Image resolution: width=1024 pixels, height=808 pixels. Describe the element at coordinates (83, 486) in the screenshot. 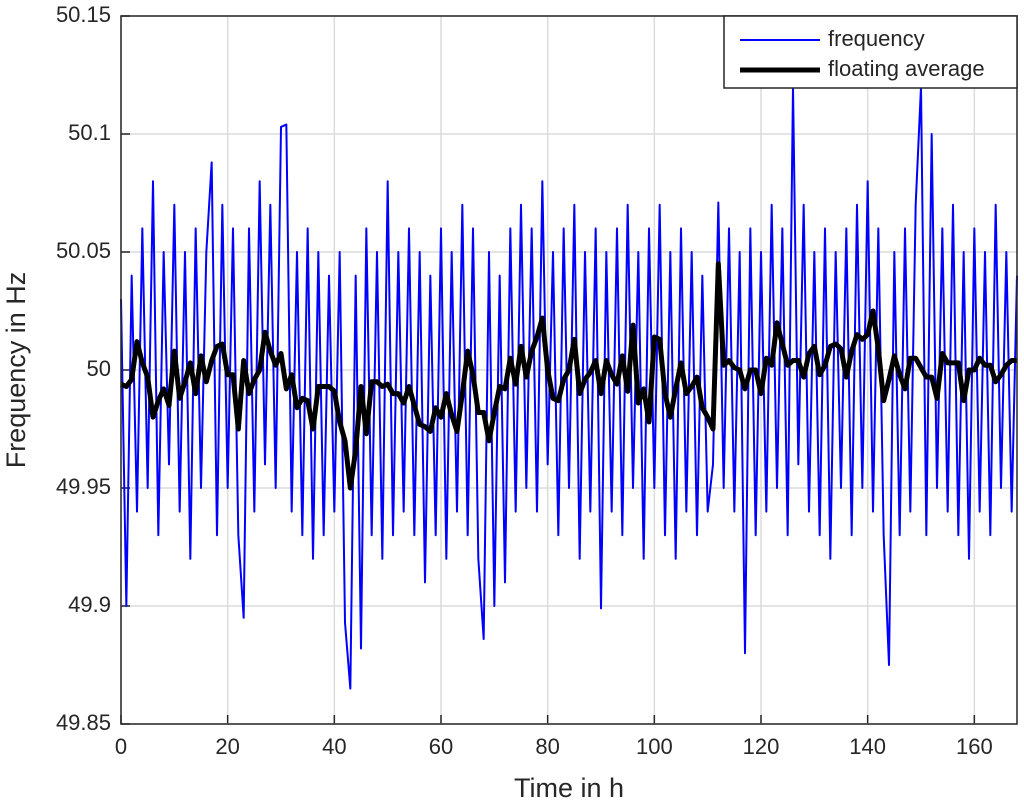

I see `y-tick-label: 49.95` at that location.